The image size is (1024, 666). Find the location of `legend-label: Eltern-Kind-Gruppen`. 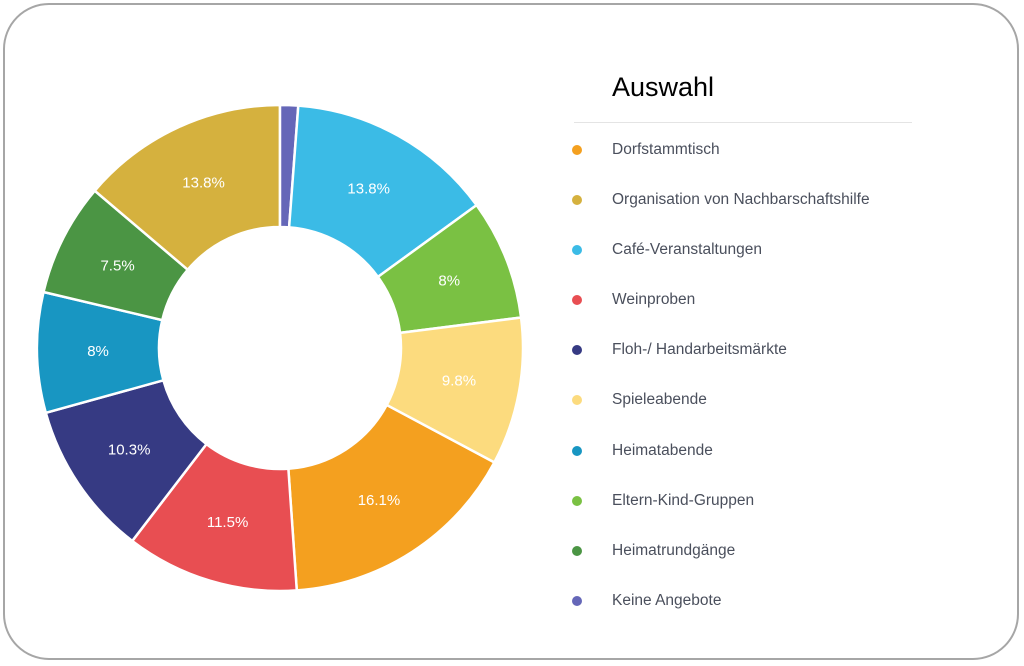

legend-label: Eltern-Kind-Gruppen is located at coordinates (683, 500).